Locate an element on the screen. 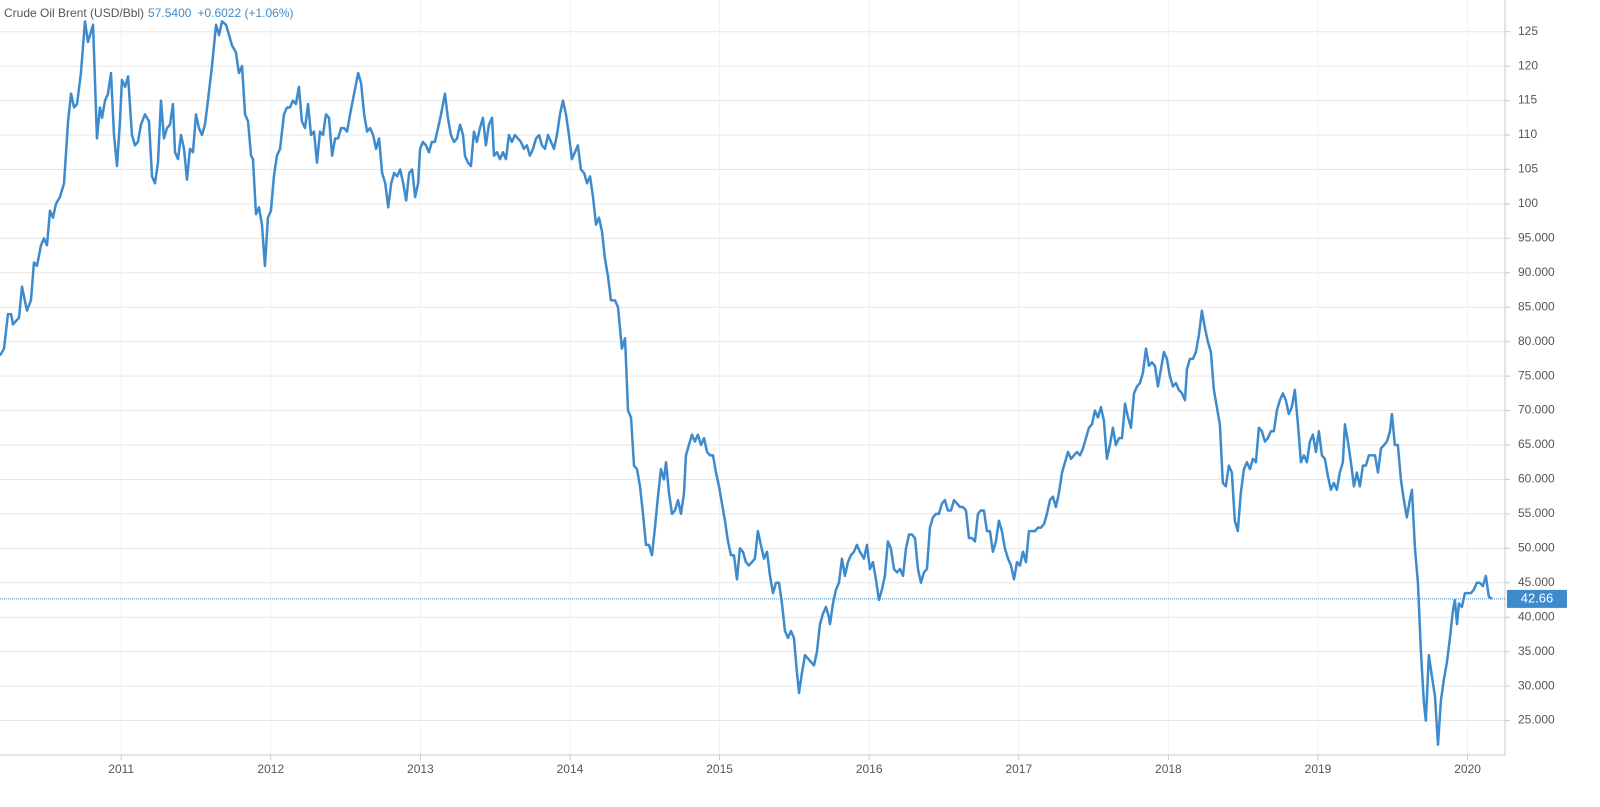  y-tick-label: 55.000 is located at coordinates (1536, 513).